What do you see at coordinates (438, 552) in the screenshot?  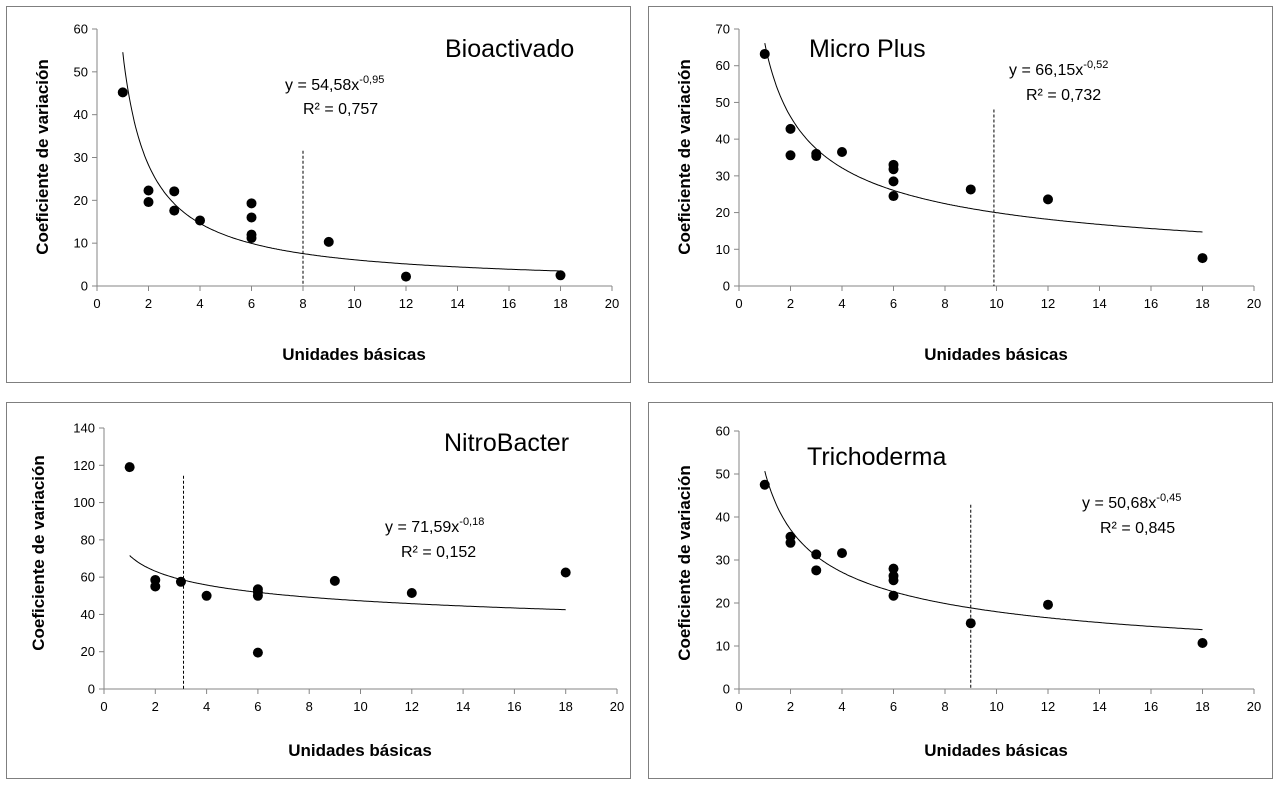 I see `r-squared: R² = 0,152` at bounding box center [438, 552].